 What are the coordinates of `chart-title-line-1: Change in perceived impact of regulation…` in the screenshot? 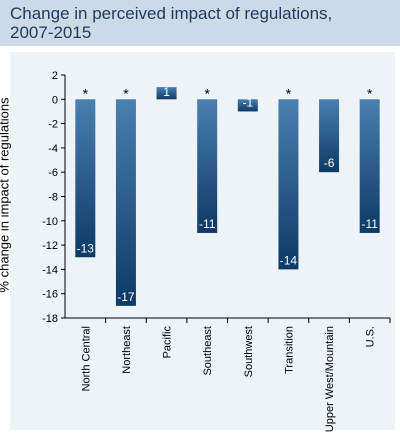 It's located at (171, 13).